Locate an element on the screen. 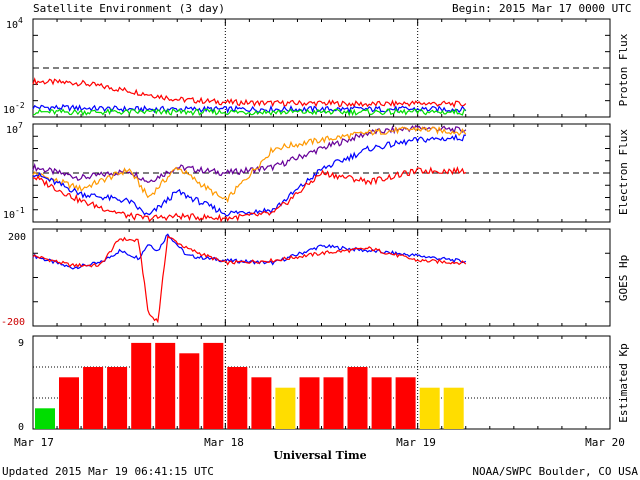 This screenshot has height=480, width=640. electron-ytick-bottom: 10-1 is located at coordinates (14, 213).